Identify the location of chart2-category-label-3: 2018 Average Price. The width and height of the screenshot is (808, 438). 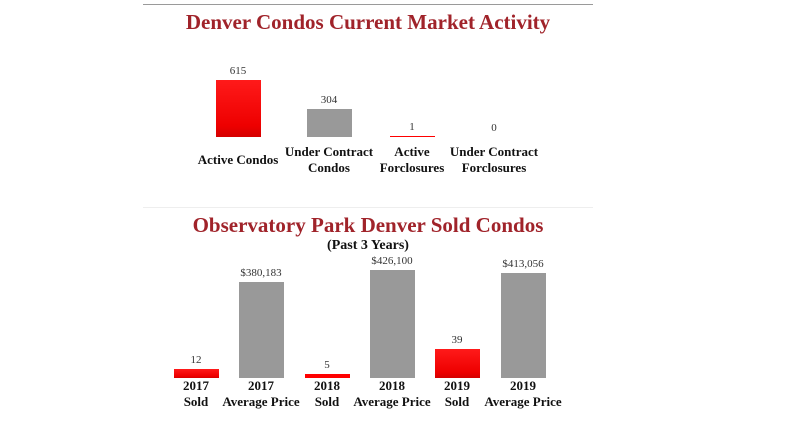
(391, 394).